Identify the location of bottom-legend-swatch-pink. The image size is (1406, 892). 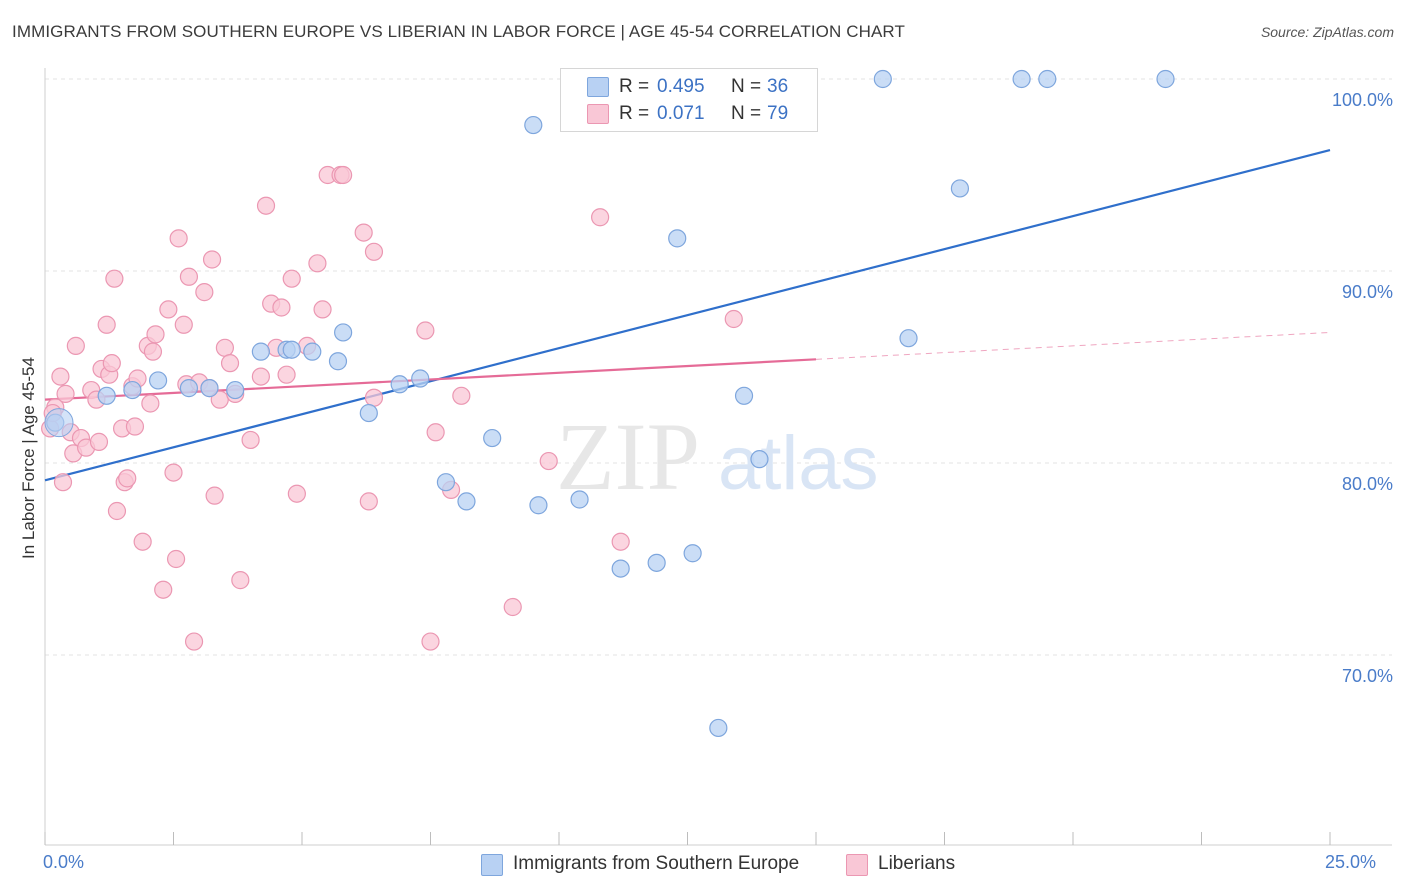
(857, 865).